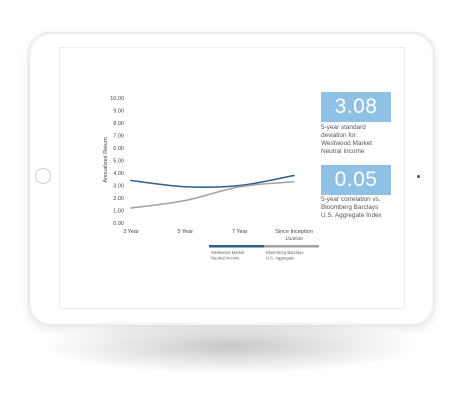 This screenshot has height=404, width=460. What do you see at coordinates (118, 124) in the screenshot?
I see `y-tick-label: 8.00` at bounding box center [118, 124].